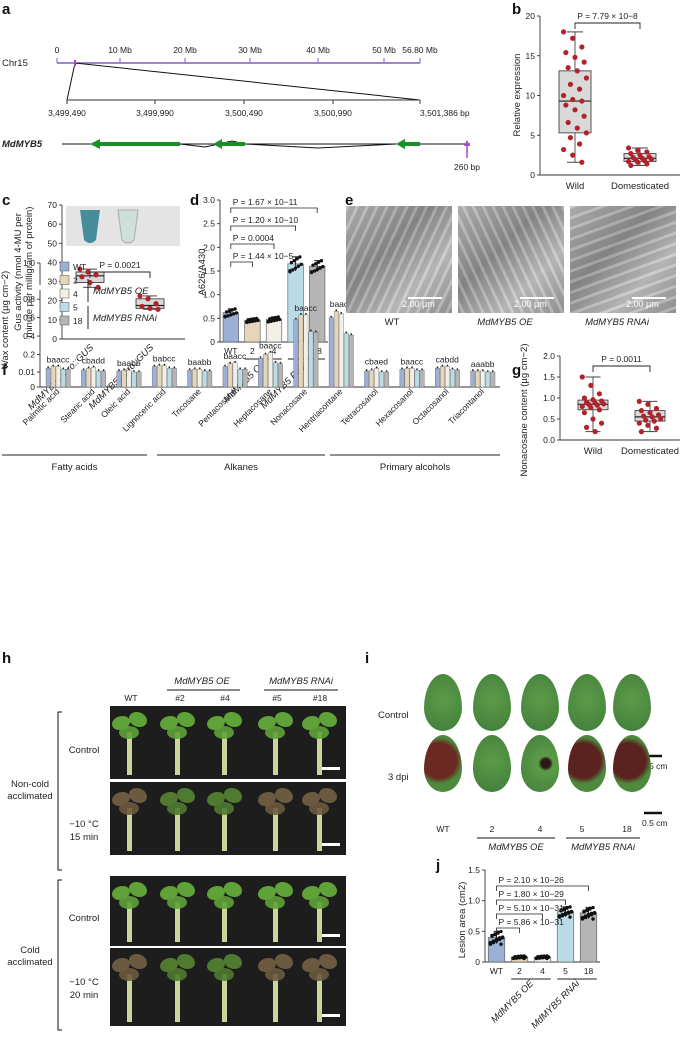  I want to click on sig-letters: aaabb, so click(483, 364).